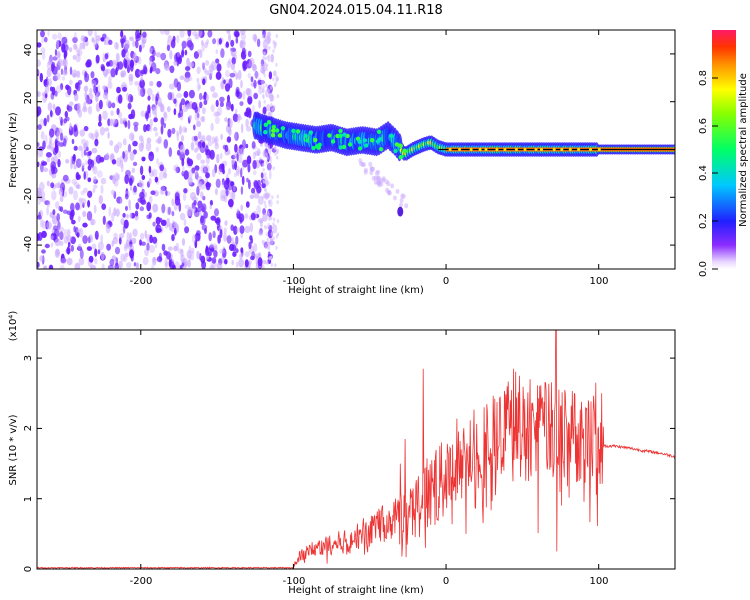 This screenshot has height=600, width=750. What do you see at coordinates (13, 449) in the screenshot?
I see `bottom-yaxis-label: SNR (10 * v/v)` at bounding box center [13, 449].